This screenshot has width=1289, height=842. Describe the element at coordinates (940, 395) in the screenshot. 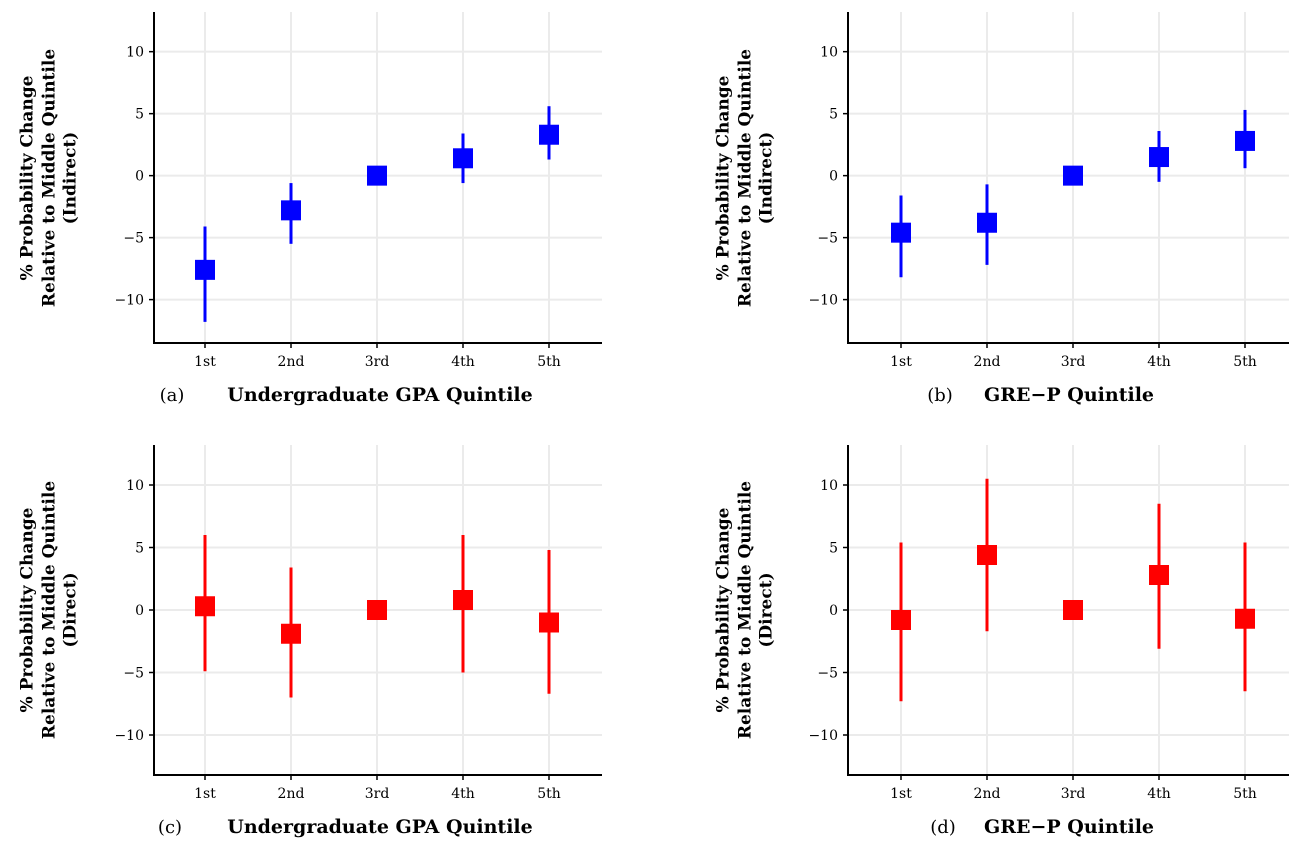

I see `panel-letter: (b)` at that location.